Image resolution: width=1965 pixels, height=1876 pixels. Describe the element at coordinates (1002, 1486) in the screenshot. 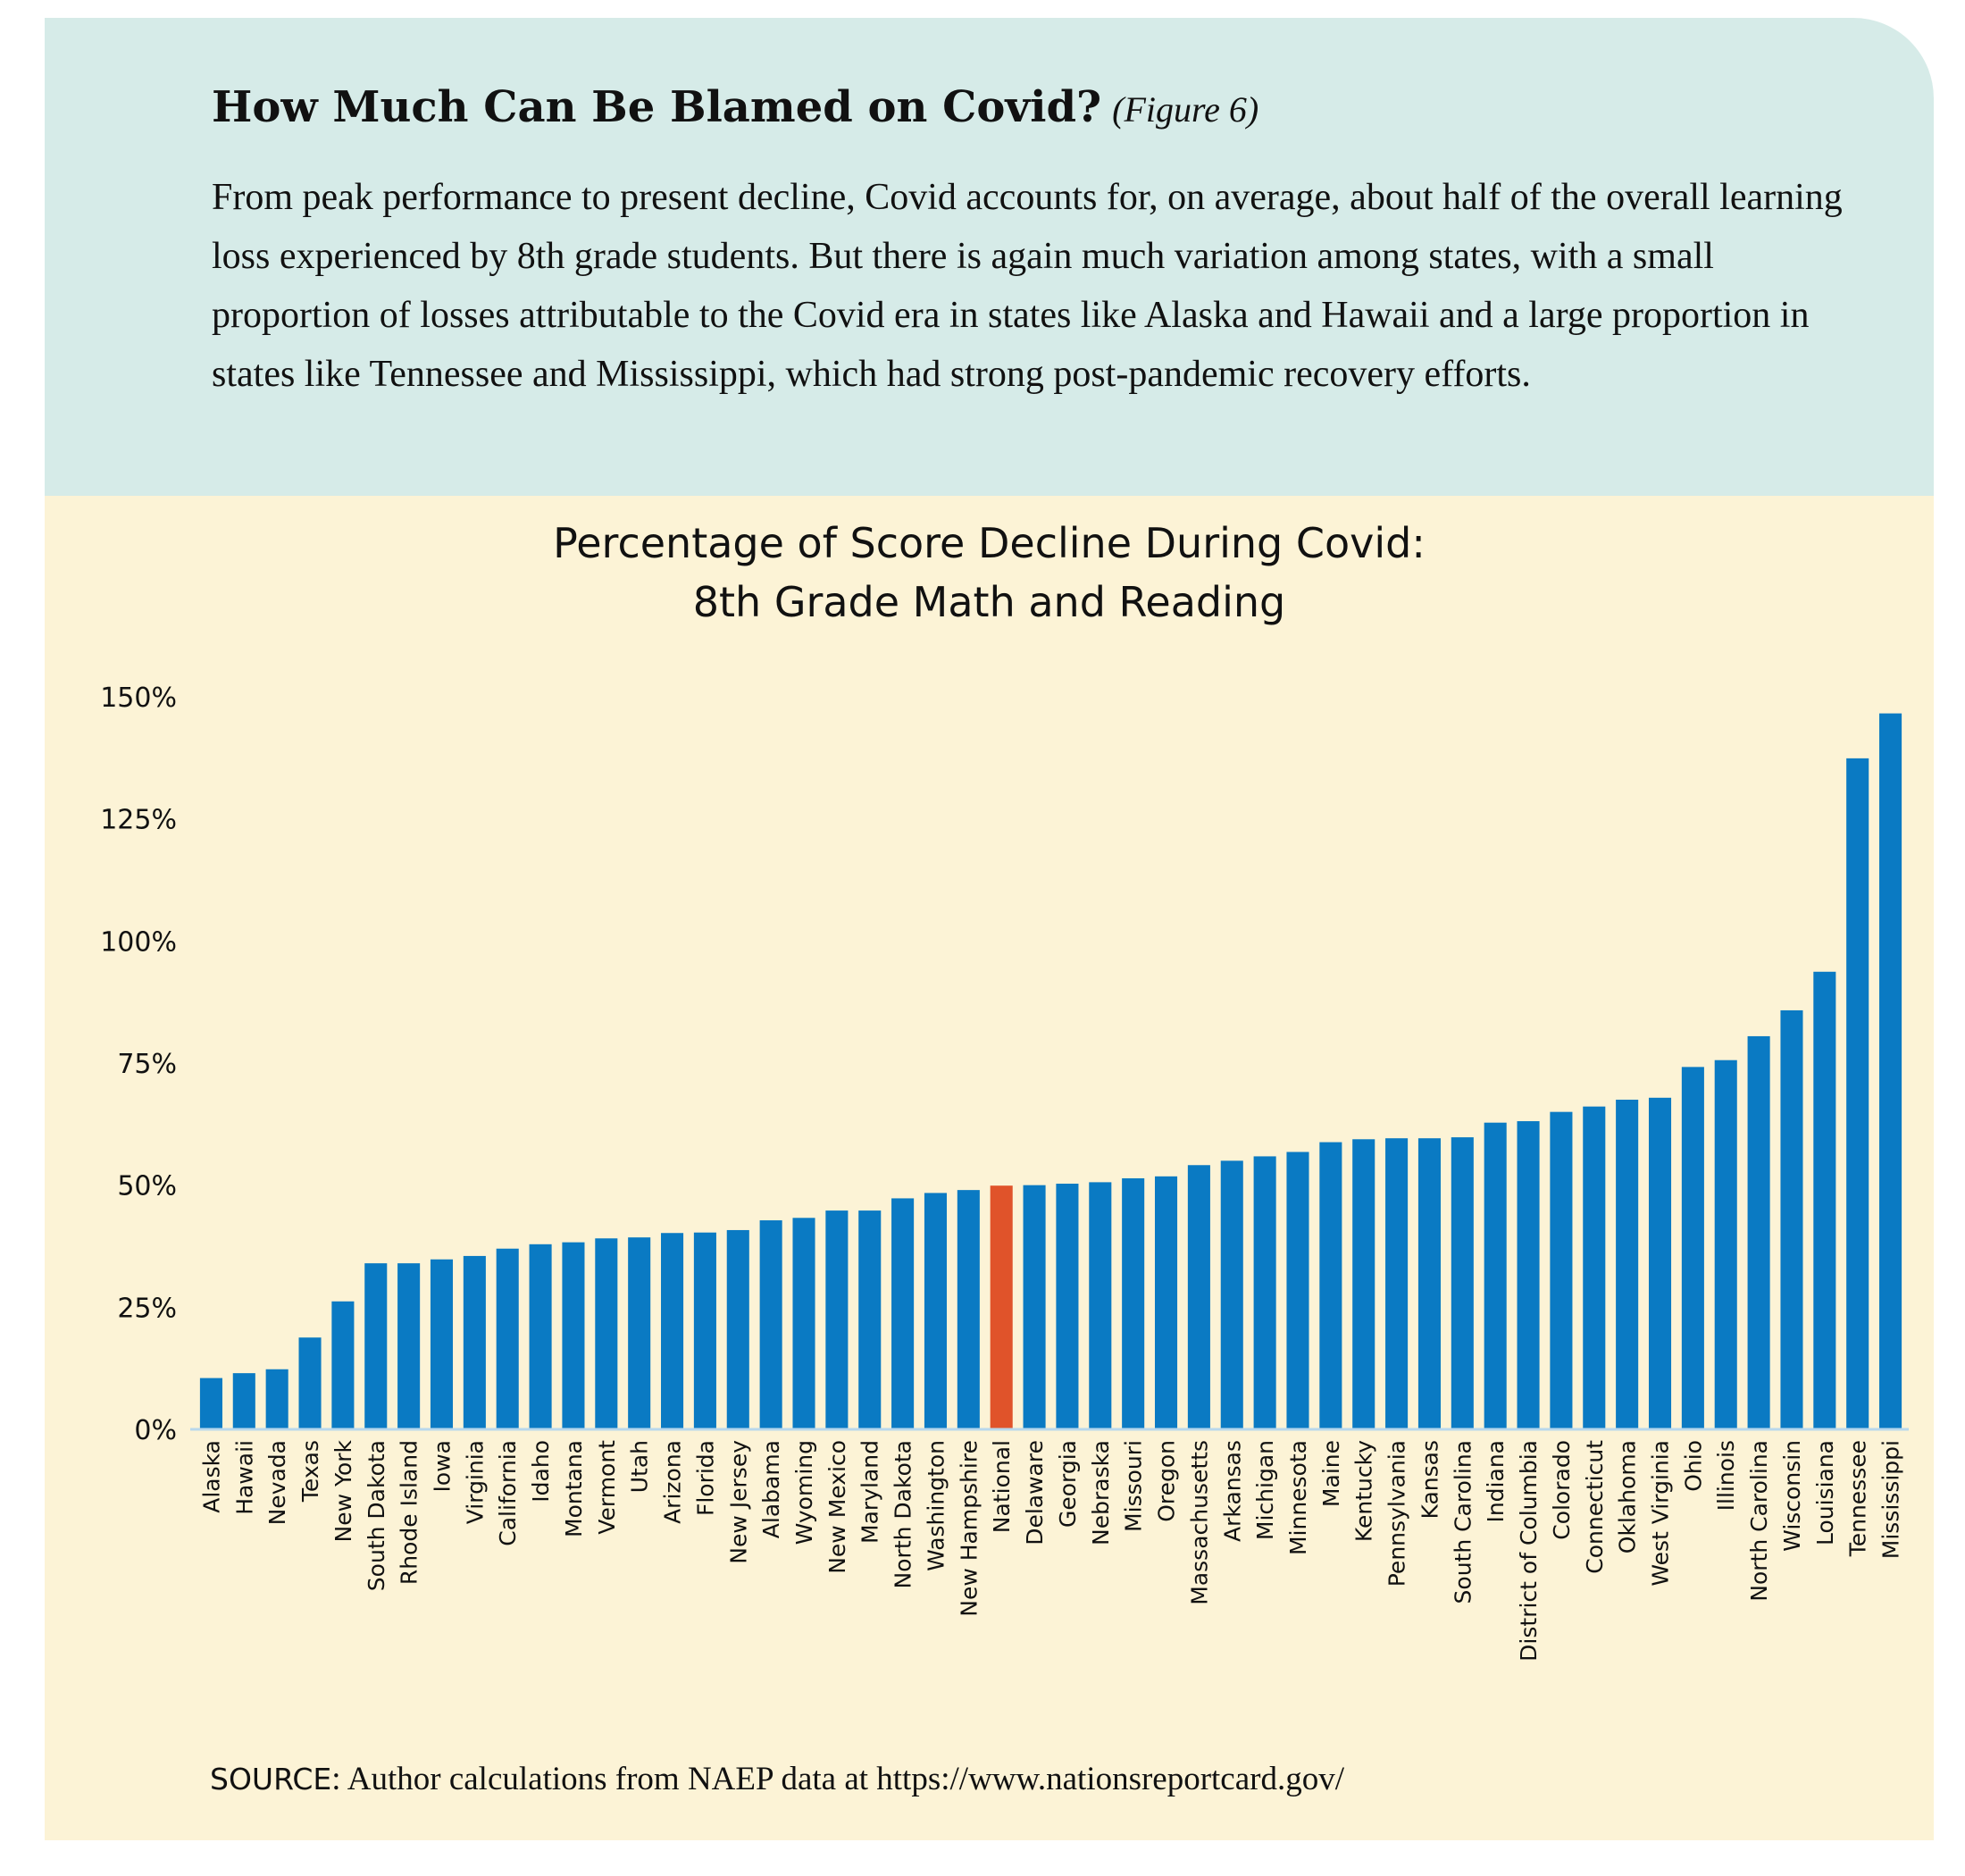

I see `x-tick-label: National` at that location.